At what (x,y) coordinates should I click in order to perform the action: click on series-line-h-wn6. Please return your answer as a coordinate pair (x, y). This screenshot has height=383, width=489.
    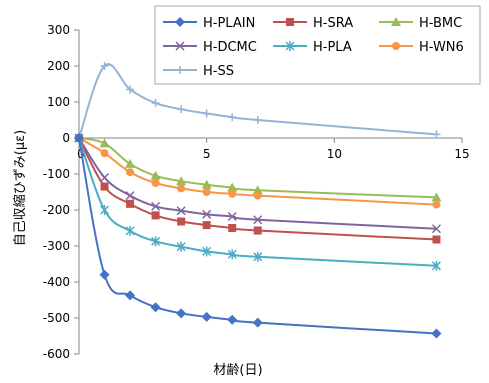
    Looking at the image, I should click on (257, 171).